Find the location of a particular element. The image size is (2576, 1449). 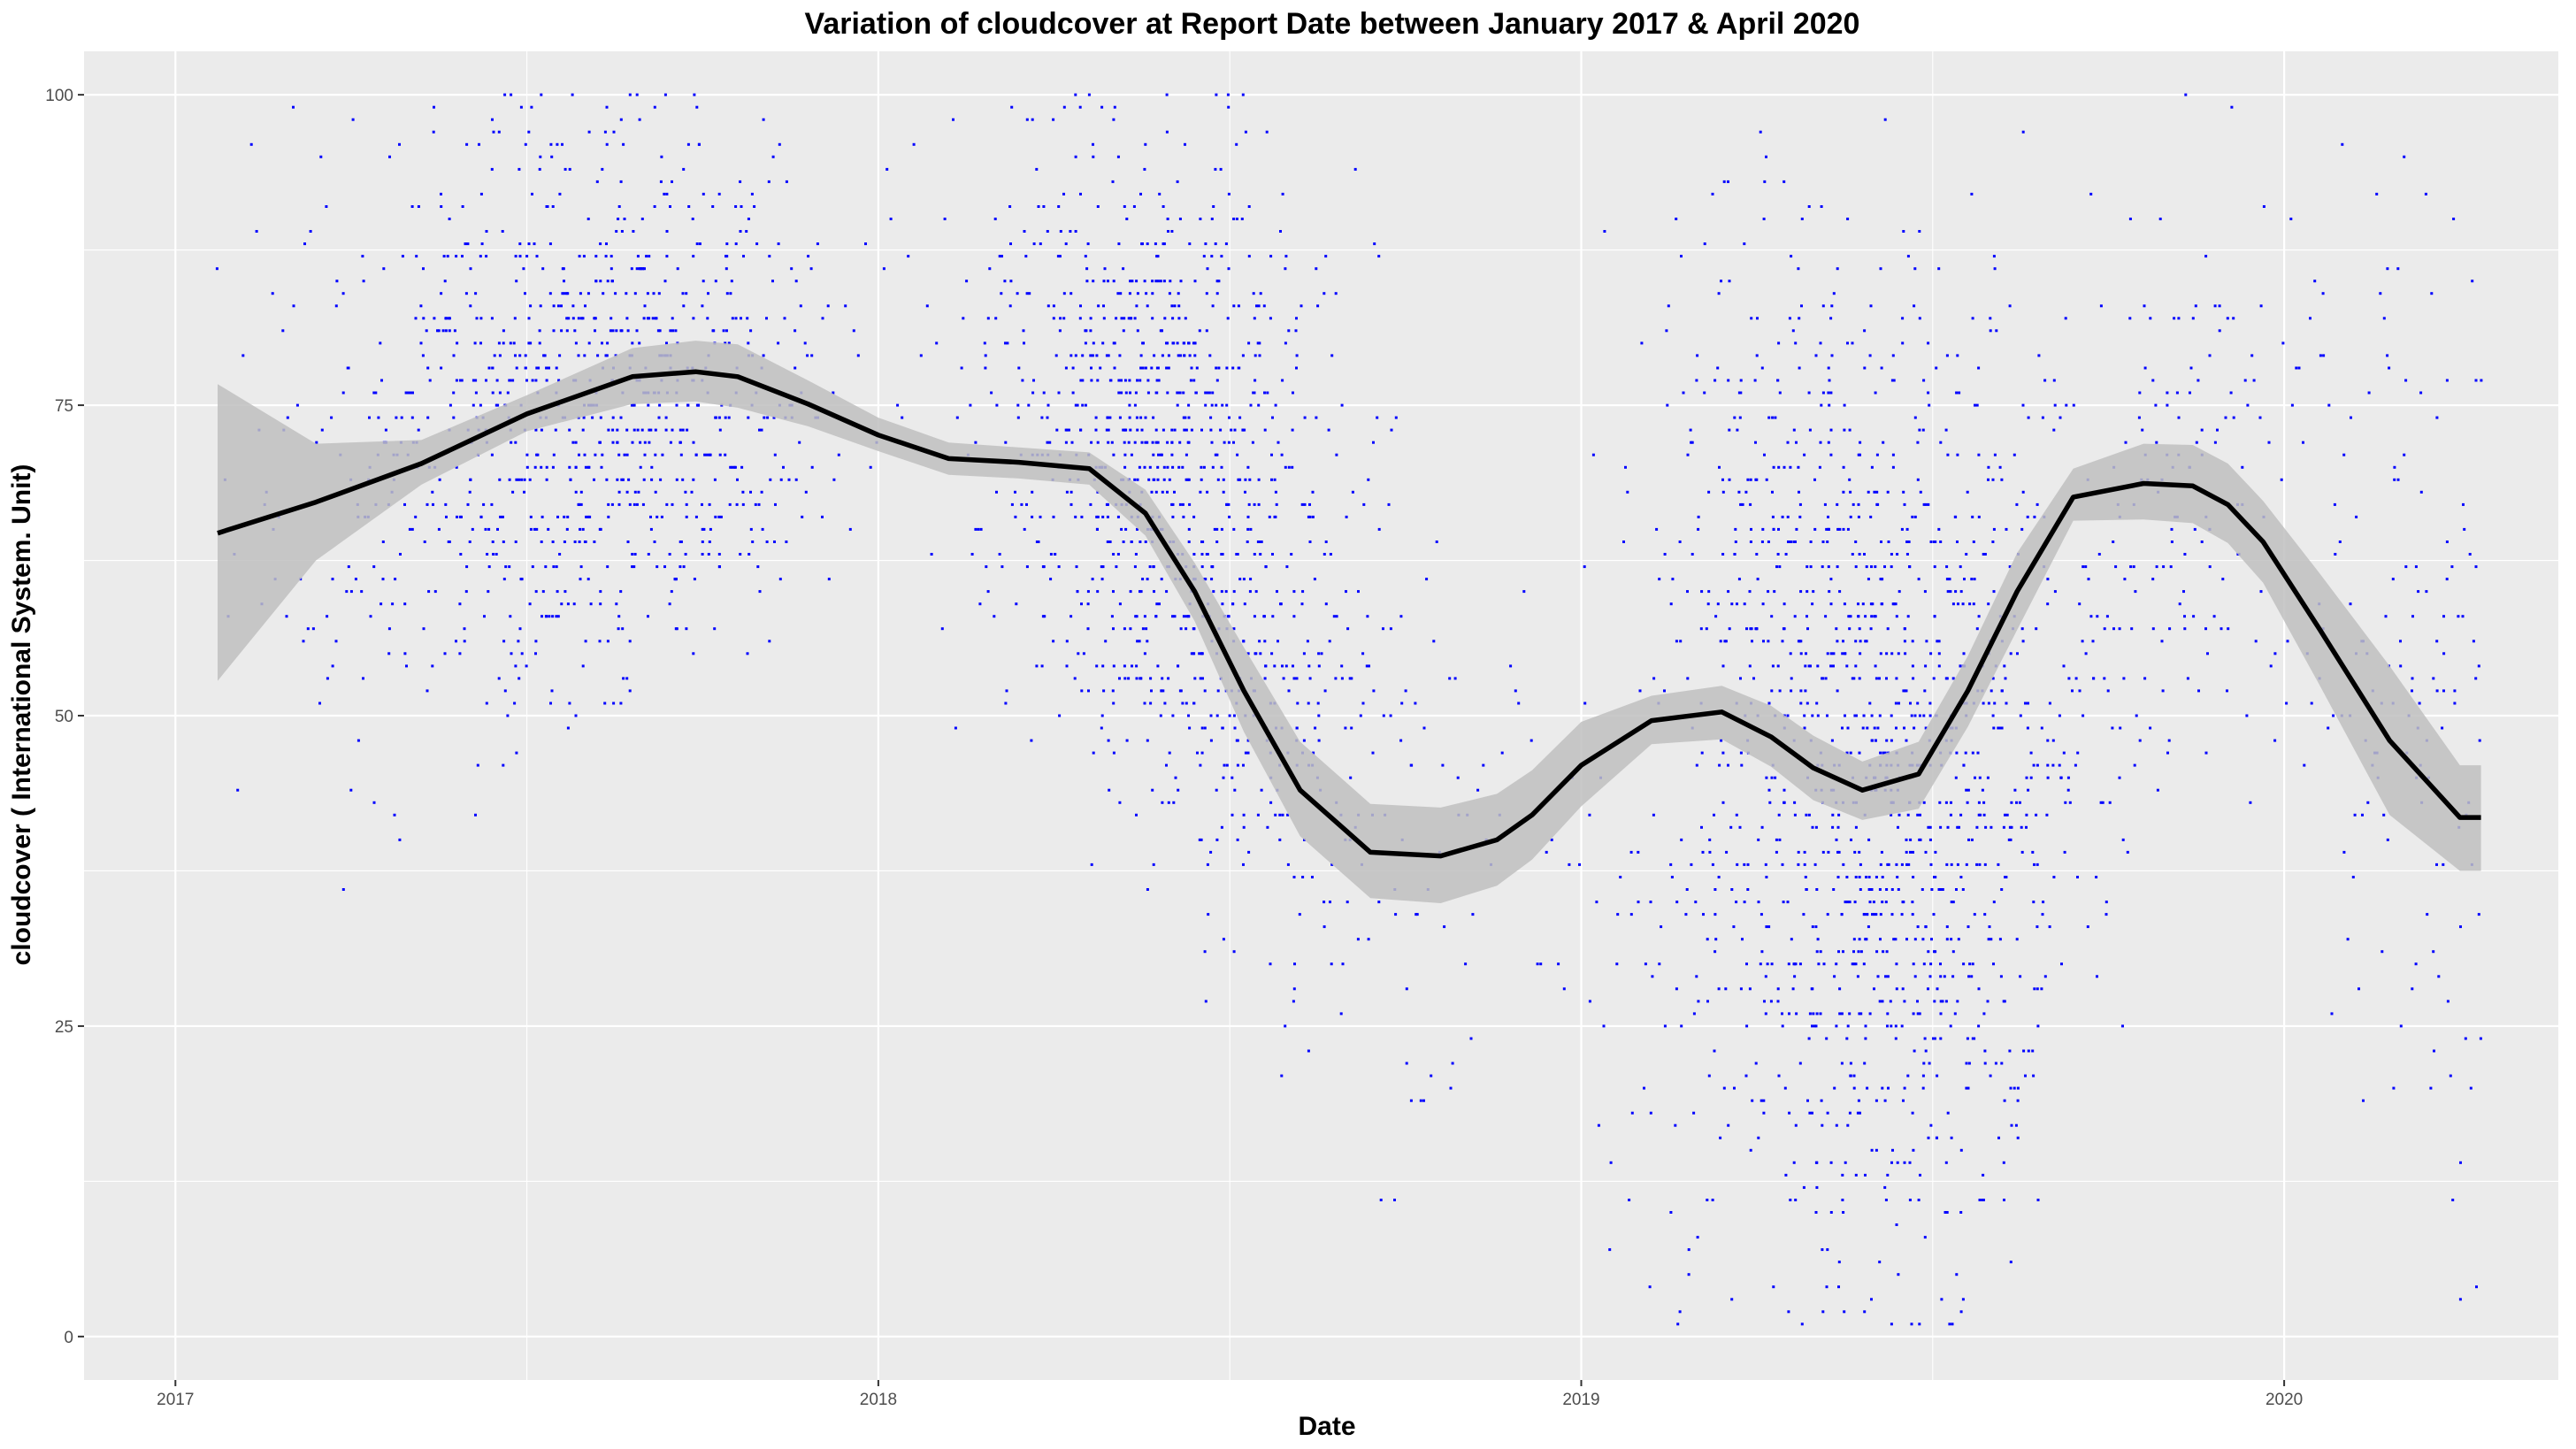

y-tick-label: 25 is located at coordinates (64, 1027).